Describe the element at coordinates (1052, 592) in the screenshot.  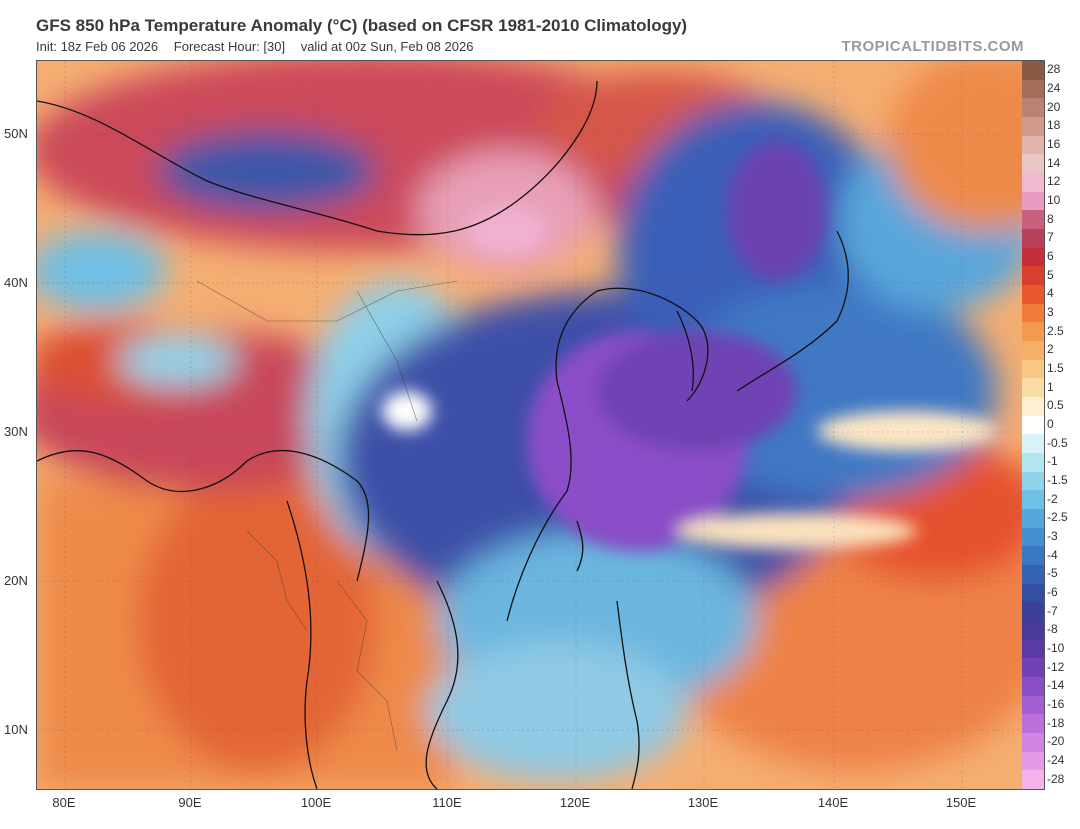
I see `colorbar-label: -6` at that location.